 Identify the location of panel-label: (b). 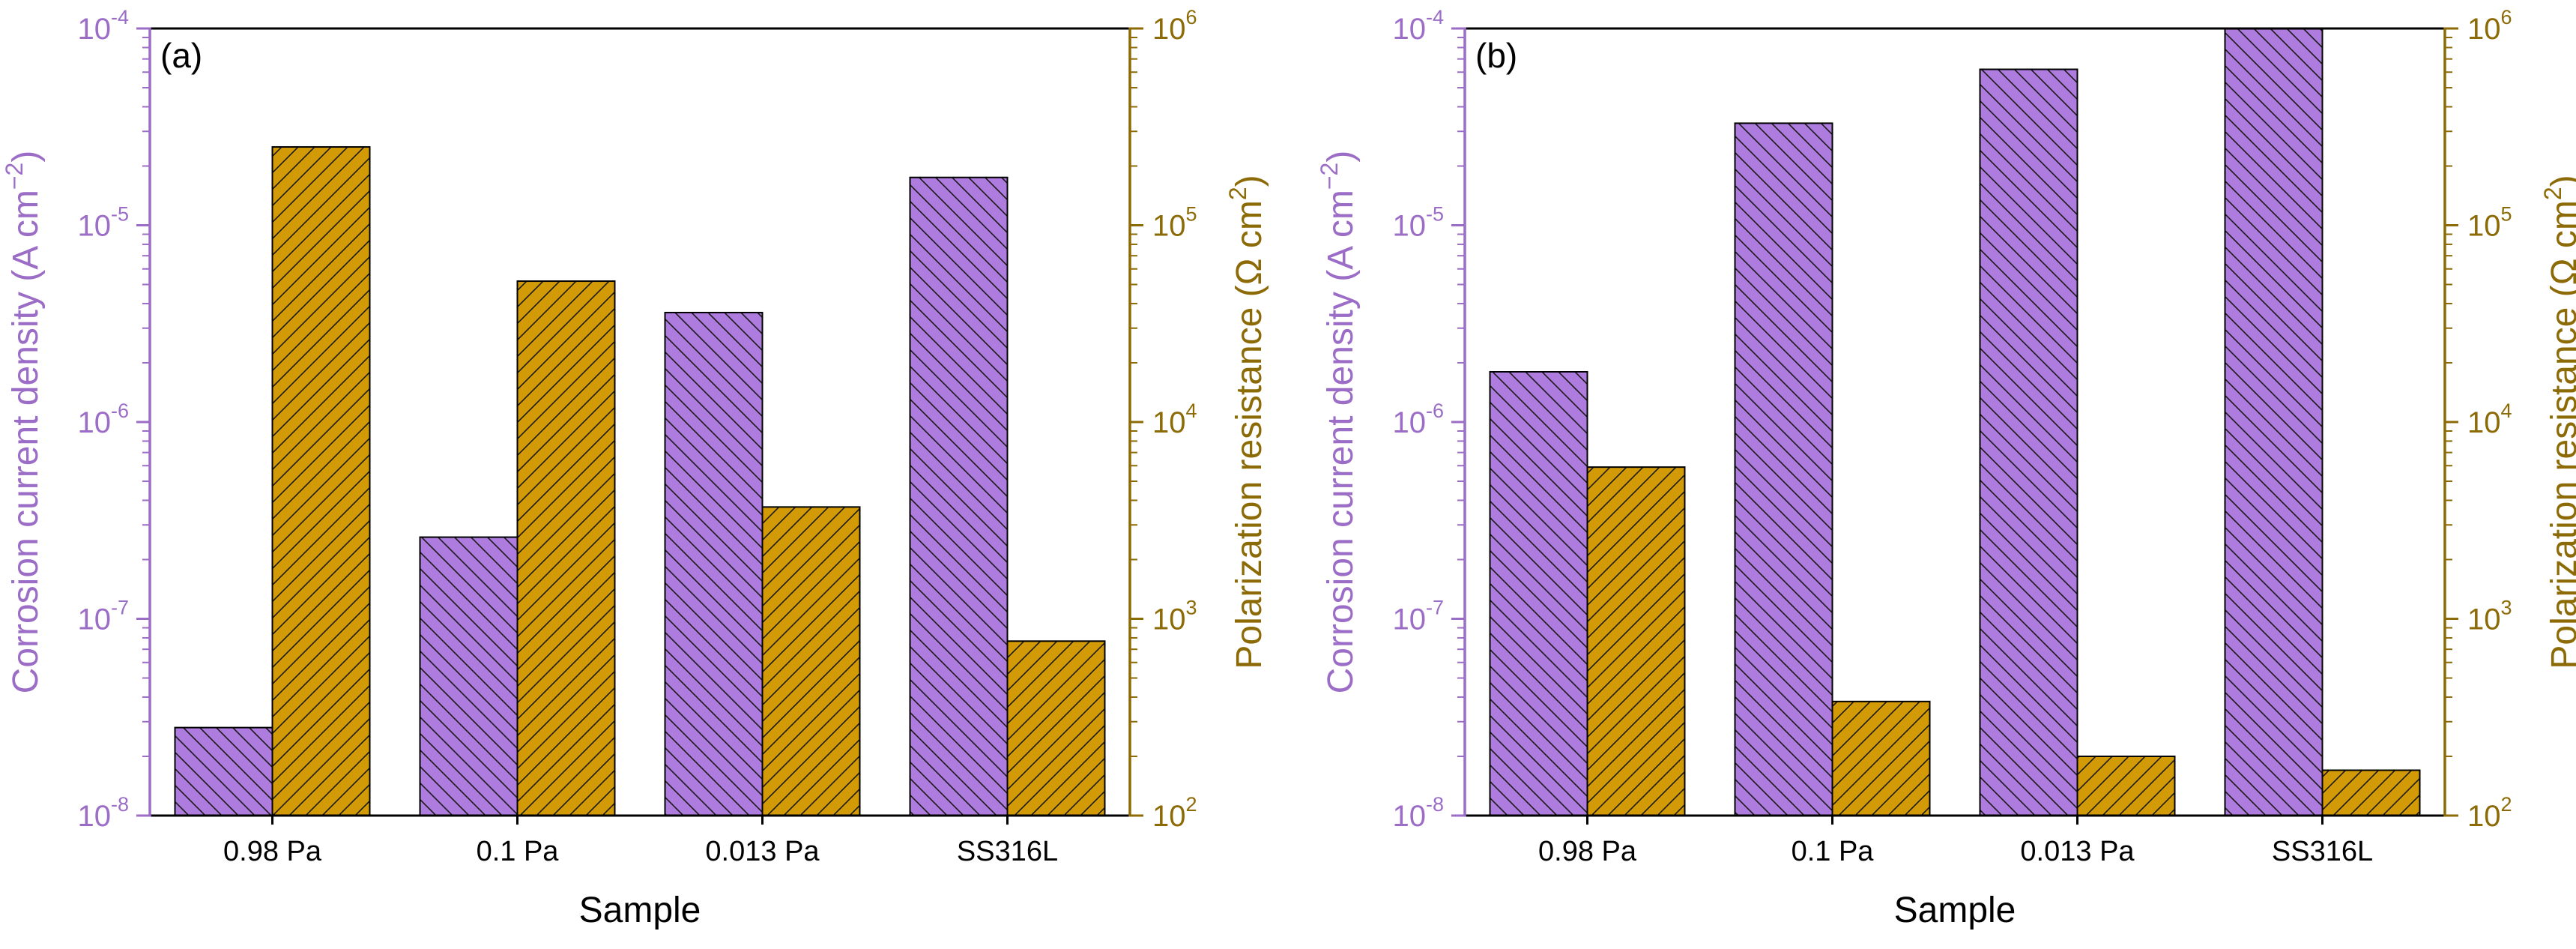
(1496, 55).